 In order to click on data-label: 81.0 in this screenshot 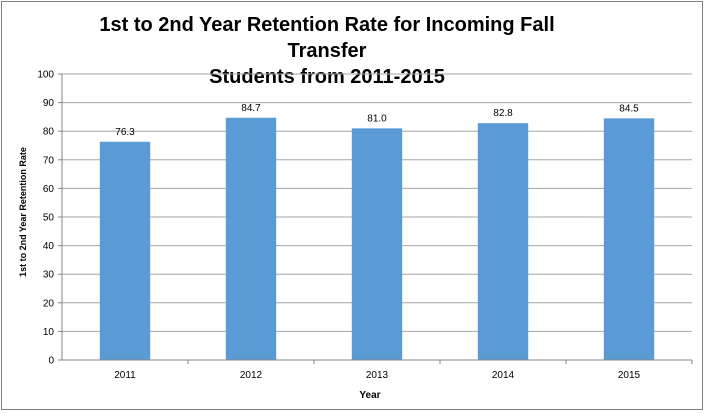, I will do `click(377, 118)`.